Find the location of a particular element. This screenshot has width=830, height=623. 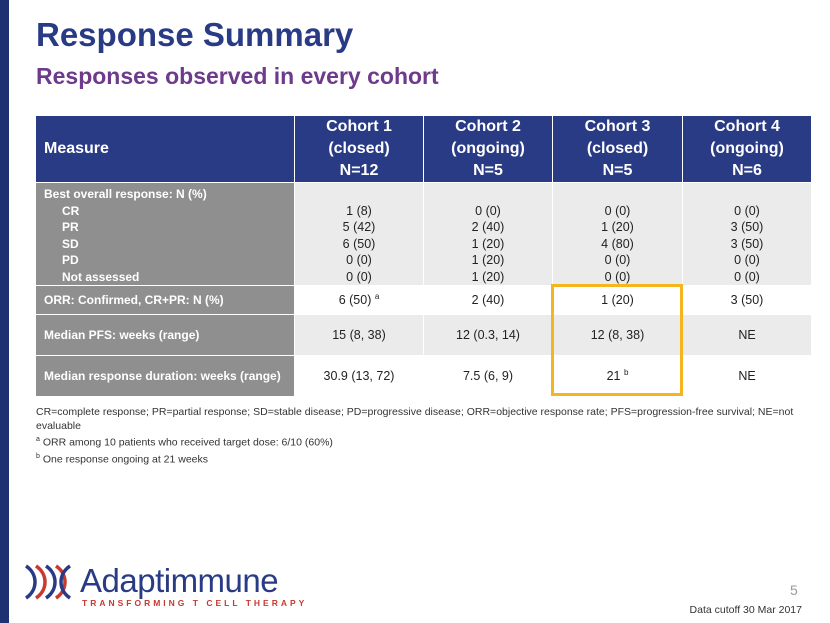

cohort-4-best-response-cell: 0 (0) 3 (50) 3 (50) 0 (0) 0 (0) is located at coordinates (747, 234).